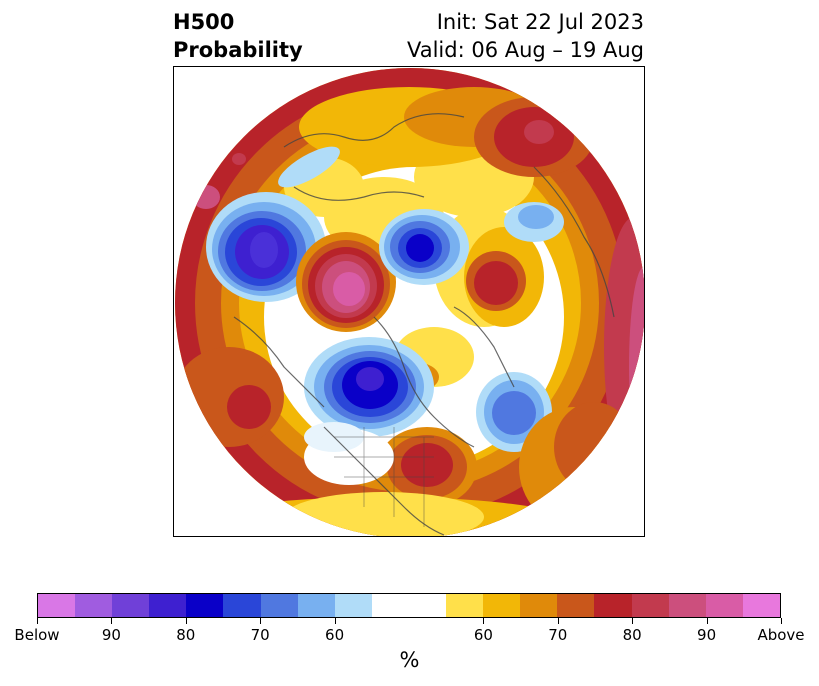 Image resolution: width=819 pixels, height=686 pixels. I want to click on valid-period: Valid: 06 Aug – 19 Aug, so click(525, 50).